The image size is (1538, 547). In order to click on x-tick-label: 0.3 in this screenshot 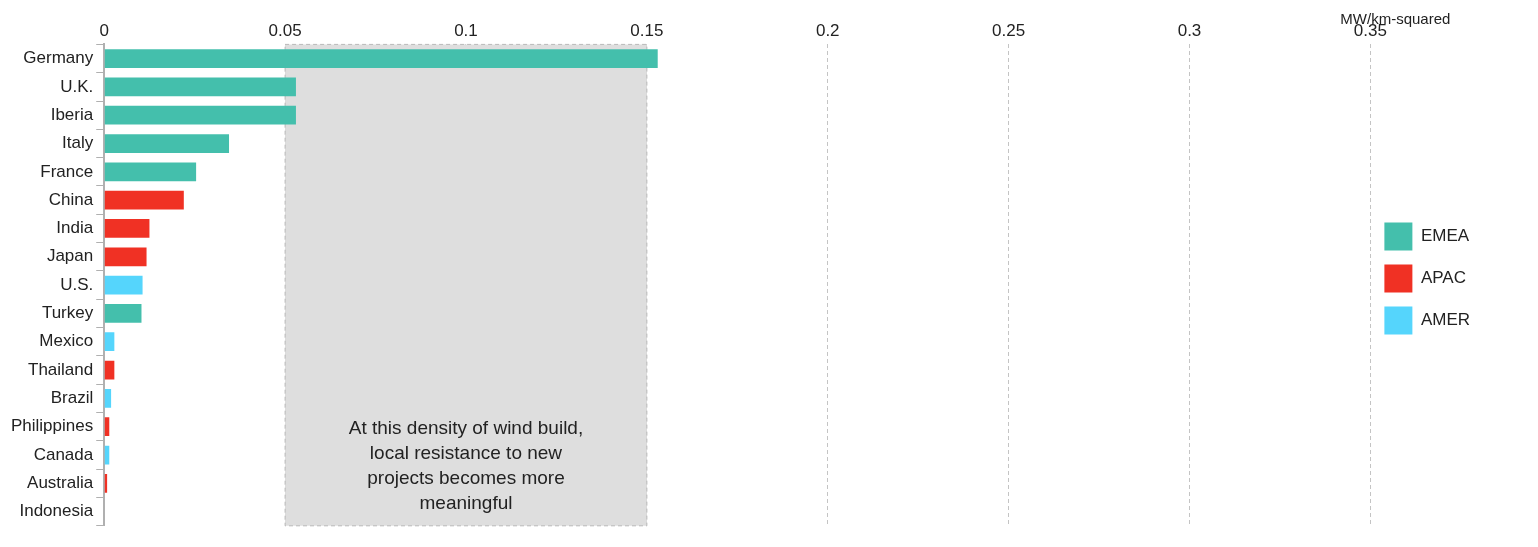, I will do `click(1189, 30)`.